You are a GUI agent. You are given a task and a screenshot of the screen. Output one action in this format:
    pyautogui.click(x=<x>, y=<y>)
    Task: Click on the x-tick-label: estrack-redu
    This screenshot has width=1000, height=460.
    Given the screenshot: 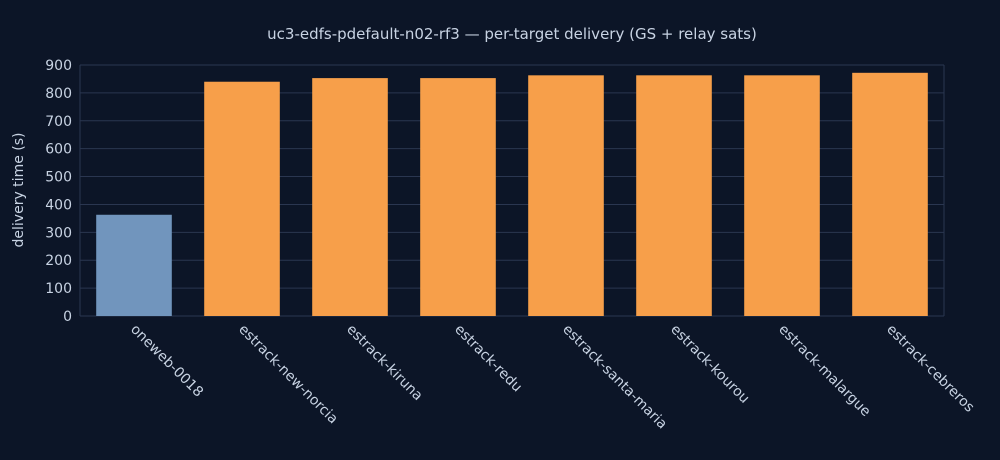 What is the action you would take?
    pyautogui.click(x=488, y=359)
    